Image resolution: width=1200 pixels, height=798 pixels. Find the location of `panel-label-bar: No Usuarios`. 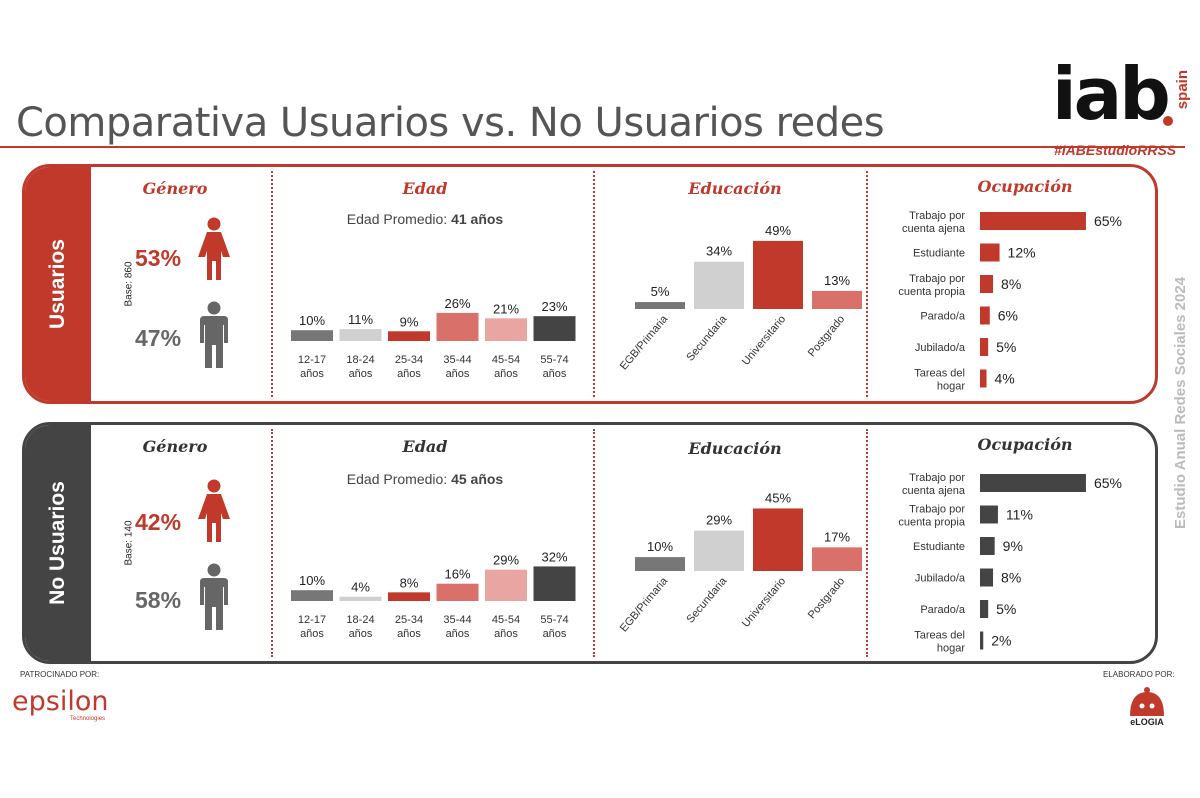

panel-label-bar: No Usuarios is located at coordinates (58, 543).